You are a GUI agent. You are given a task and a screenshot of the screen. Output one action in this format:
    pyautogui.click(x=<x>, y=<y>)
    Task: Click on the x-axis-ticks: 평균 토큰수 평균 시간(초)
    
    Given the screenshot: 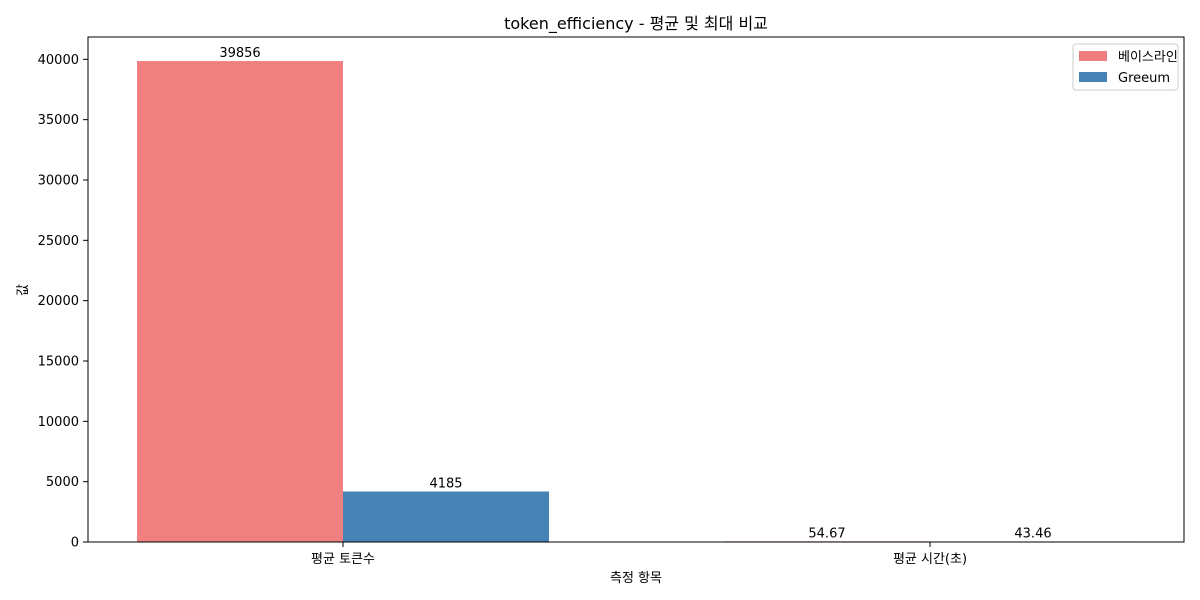 What is the action you would take?
    pyautogui.click(x=639, y=554)
    